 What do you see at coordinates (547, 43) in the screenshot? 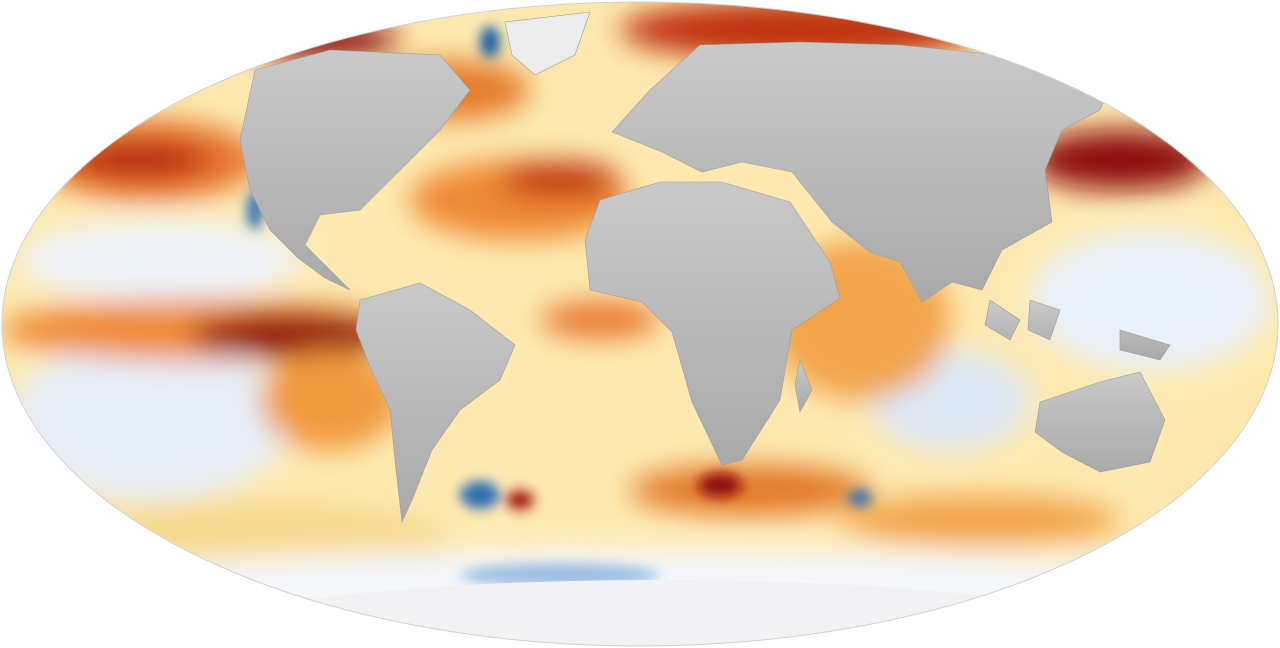
I see `greenland` at bounding box center [547, 43].